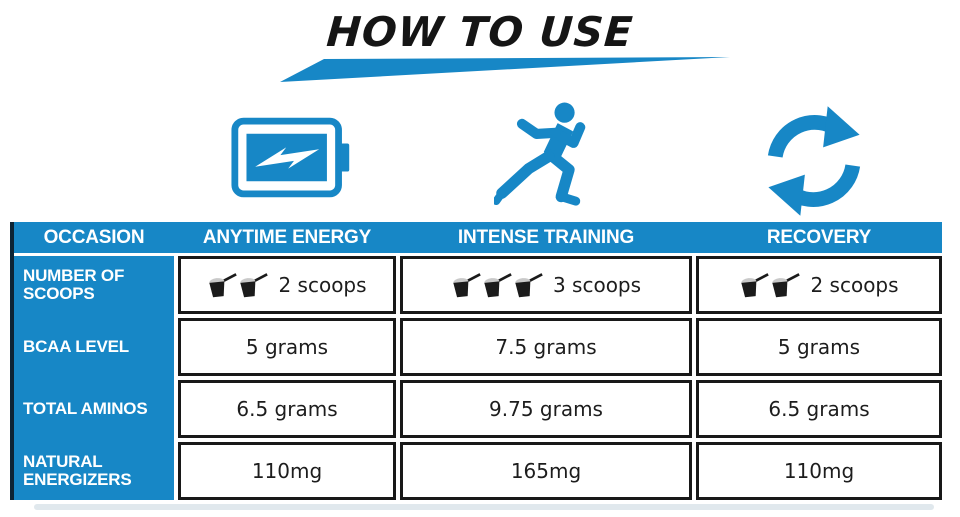  Describe the element at coordinates (505, 69) in the screenshot. I see `title-underline-swoosh` at that location.